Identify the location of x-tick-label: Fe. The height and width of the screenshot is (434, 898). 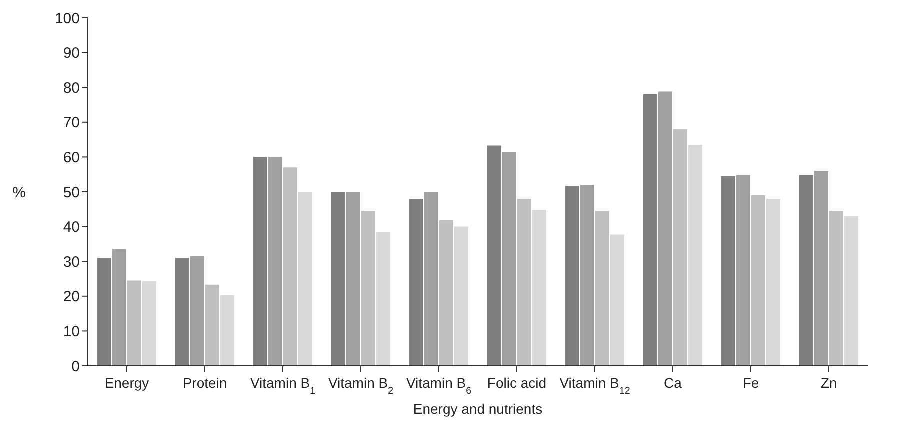
(751, 383).